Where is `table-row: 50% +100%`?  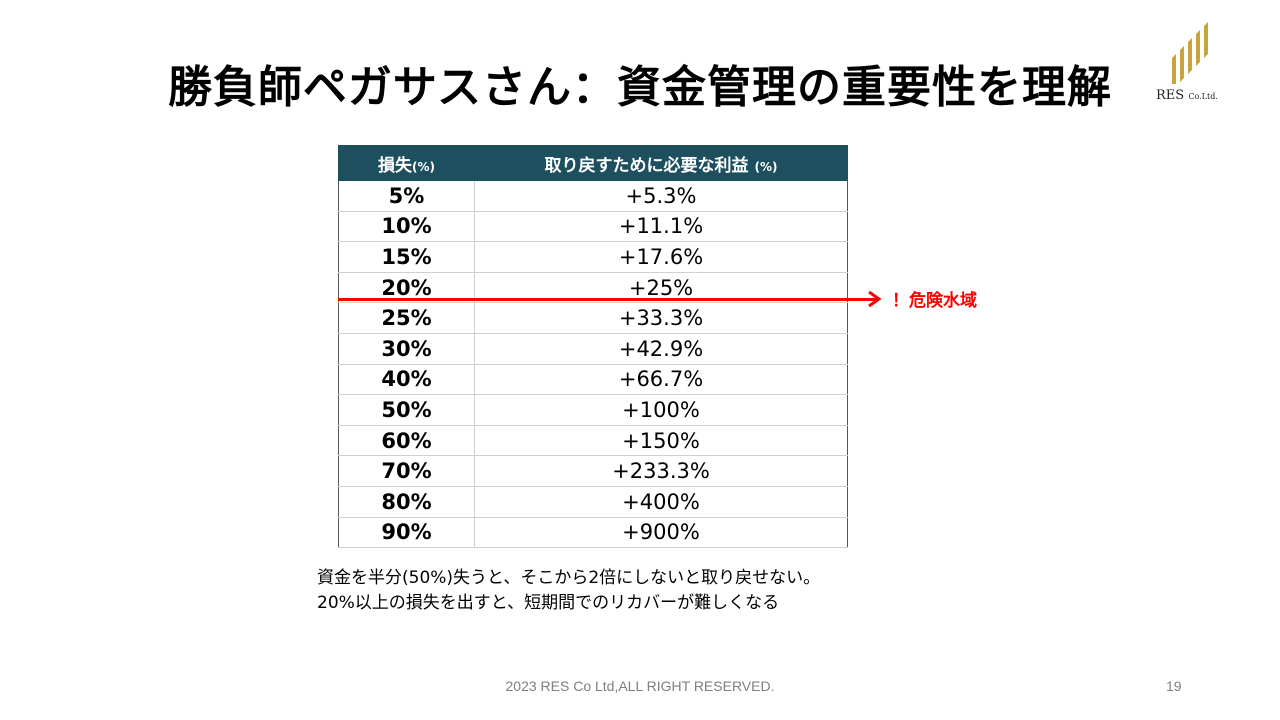
table-row: 50% +100% is located at coordinates (593, 410).